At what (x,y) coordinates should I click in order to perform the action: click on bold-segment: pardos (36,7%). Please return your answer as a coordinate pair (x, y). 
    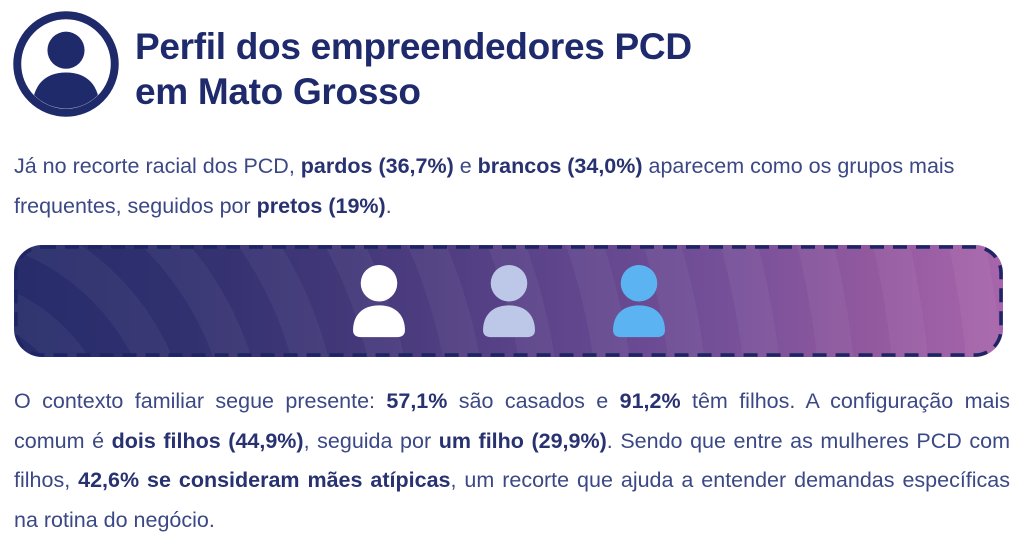
    Looking at the image, I should click on (377, 166).